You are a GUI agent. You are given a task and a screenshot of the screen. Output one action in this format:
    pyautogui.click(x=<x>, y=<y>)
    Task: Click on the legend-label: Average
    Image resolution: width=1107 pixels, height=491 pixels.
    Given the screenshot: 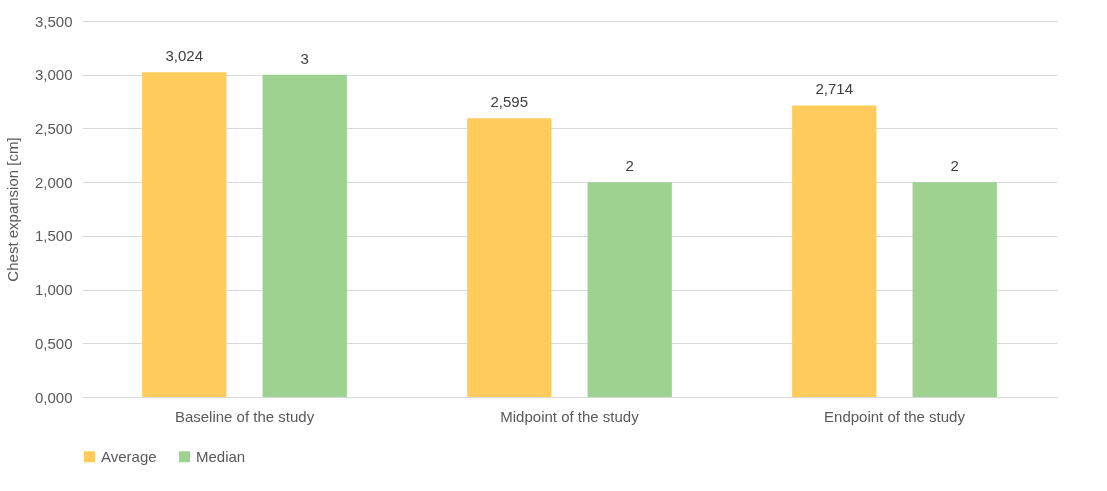 What is the action you would take?
    pyautogui.click(x=129, y=456)
    